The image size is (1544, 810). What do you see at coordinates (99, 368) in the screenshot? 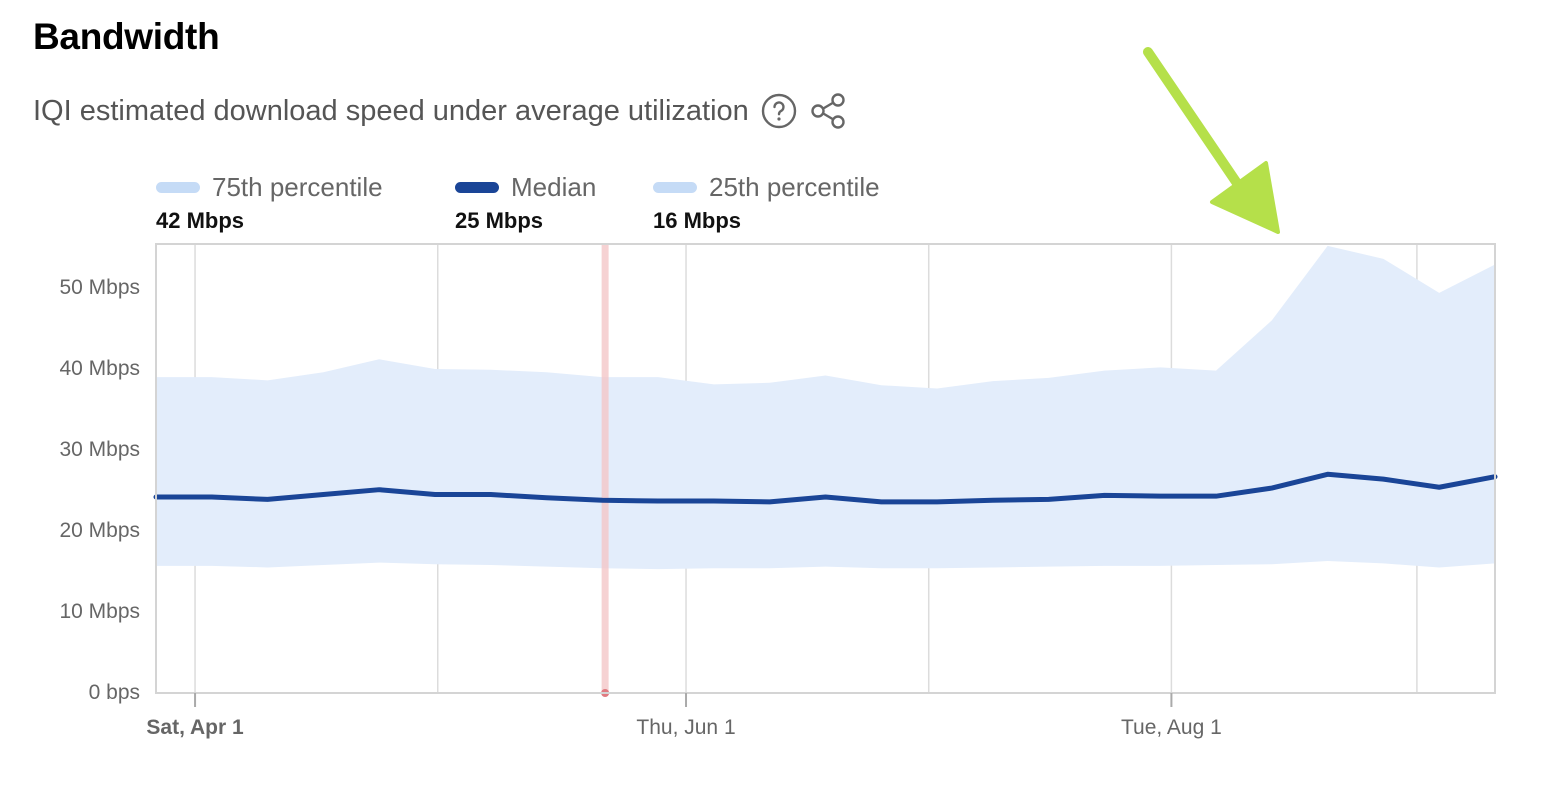
I see `y-axis-label: 40 Mbps` at bounding box center [99, 368].